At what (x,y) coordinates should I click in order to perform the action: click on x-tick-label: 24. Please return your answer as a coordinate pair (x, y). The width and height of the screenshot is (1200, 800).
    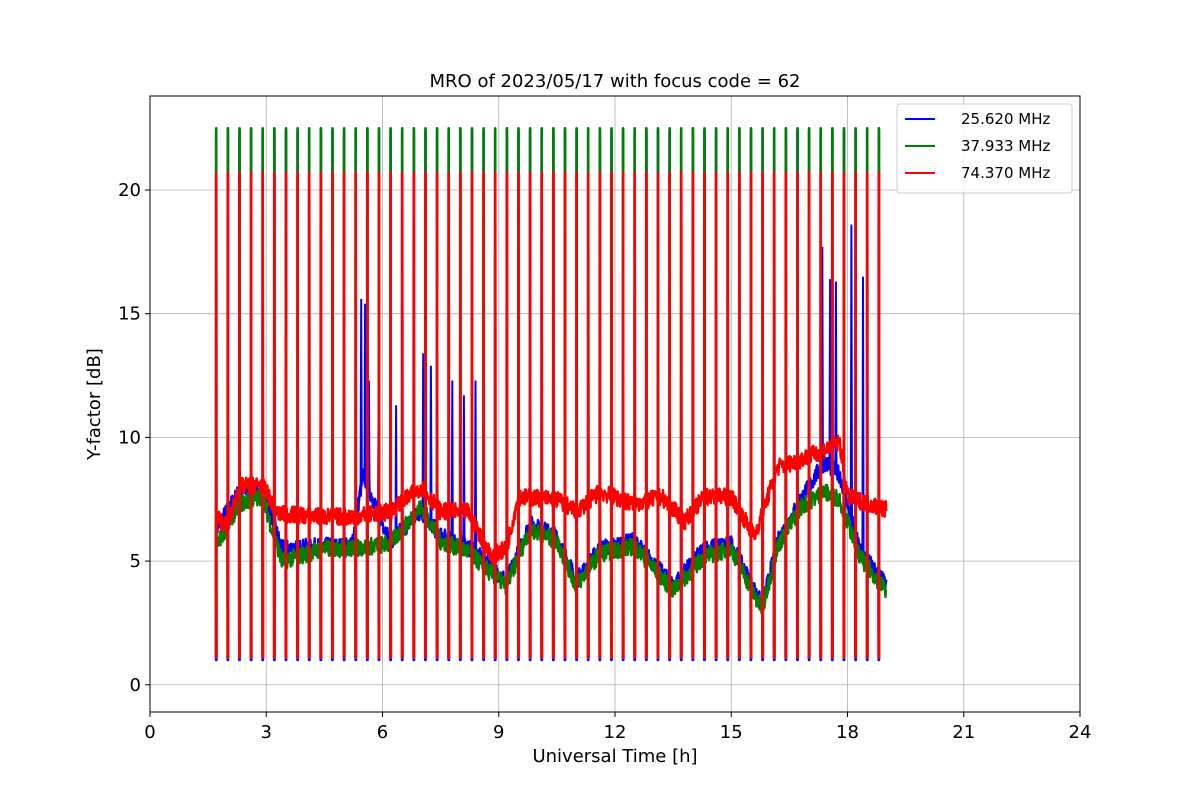
    Looking at the image, I should click on (1080, 732).